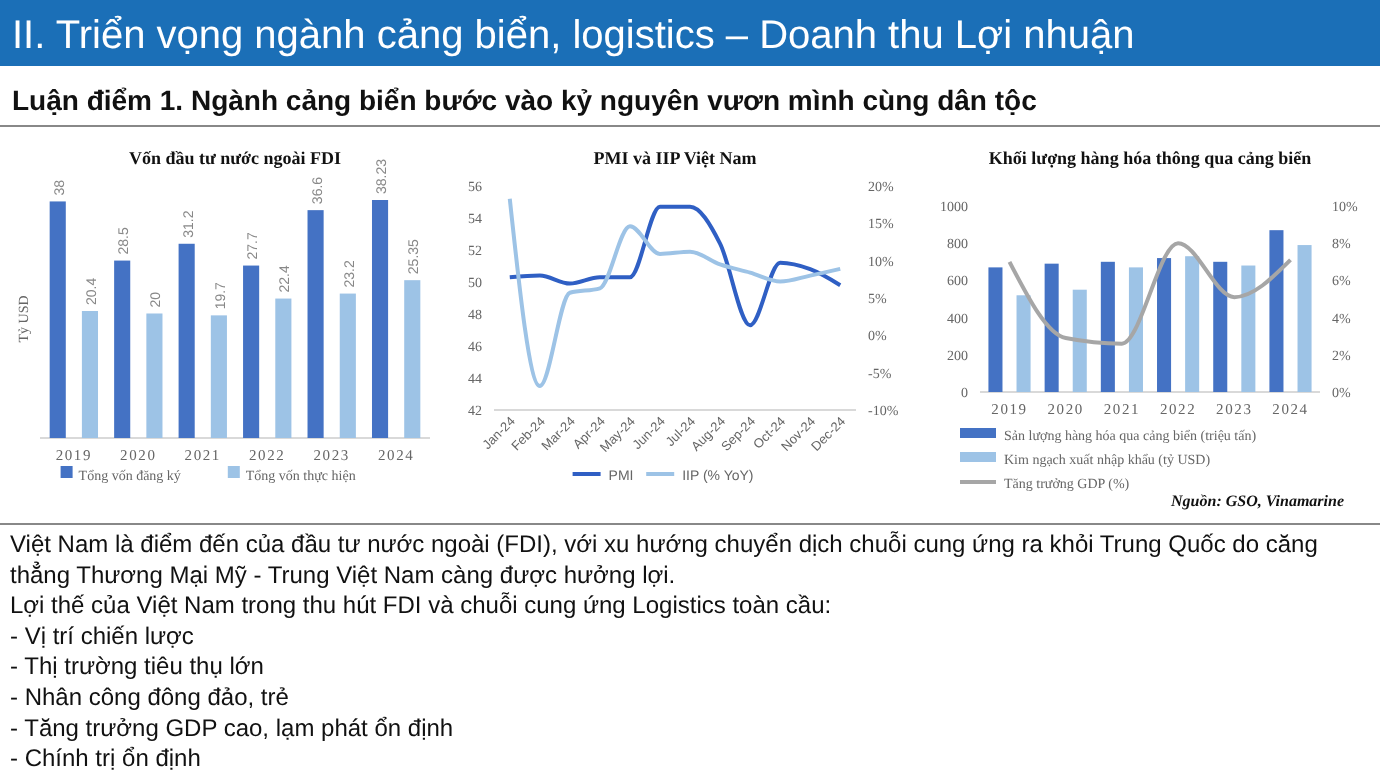  What do you see at coordinates (343, 574) in the screenshot?
I see `text: thẳng Thương Mại Mỹ - Trung Việt Nam càng được hưởng lợi.` at bounding box center [343, 574].